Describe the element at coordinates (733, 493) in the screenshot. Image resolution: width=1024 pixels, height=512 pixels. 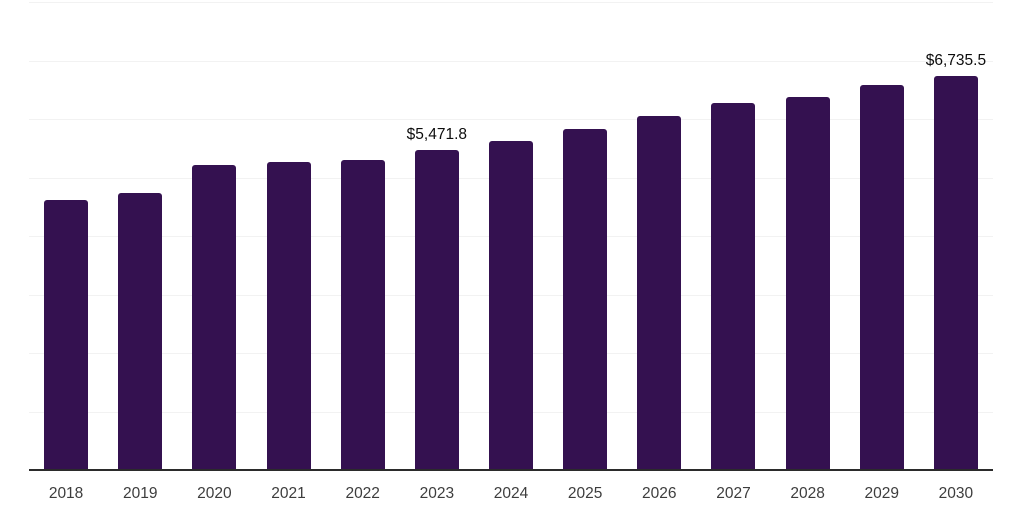
I see `x-tick-2027: 2027` at that location.